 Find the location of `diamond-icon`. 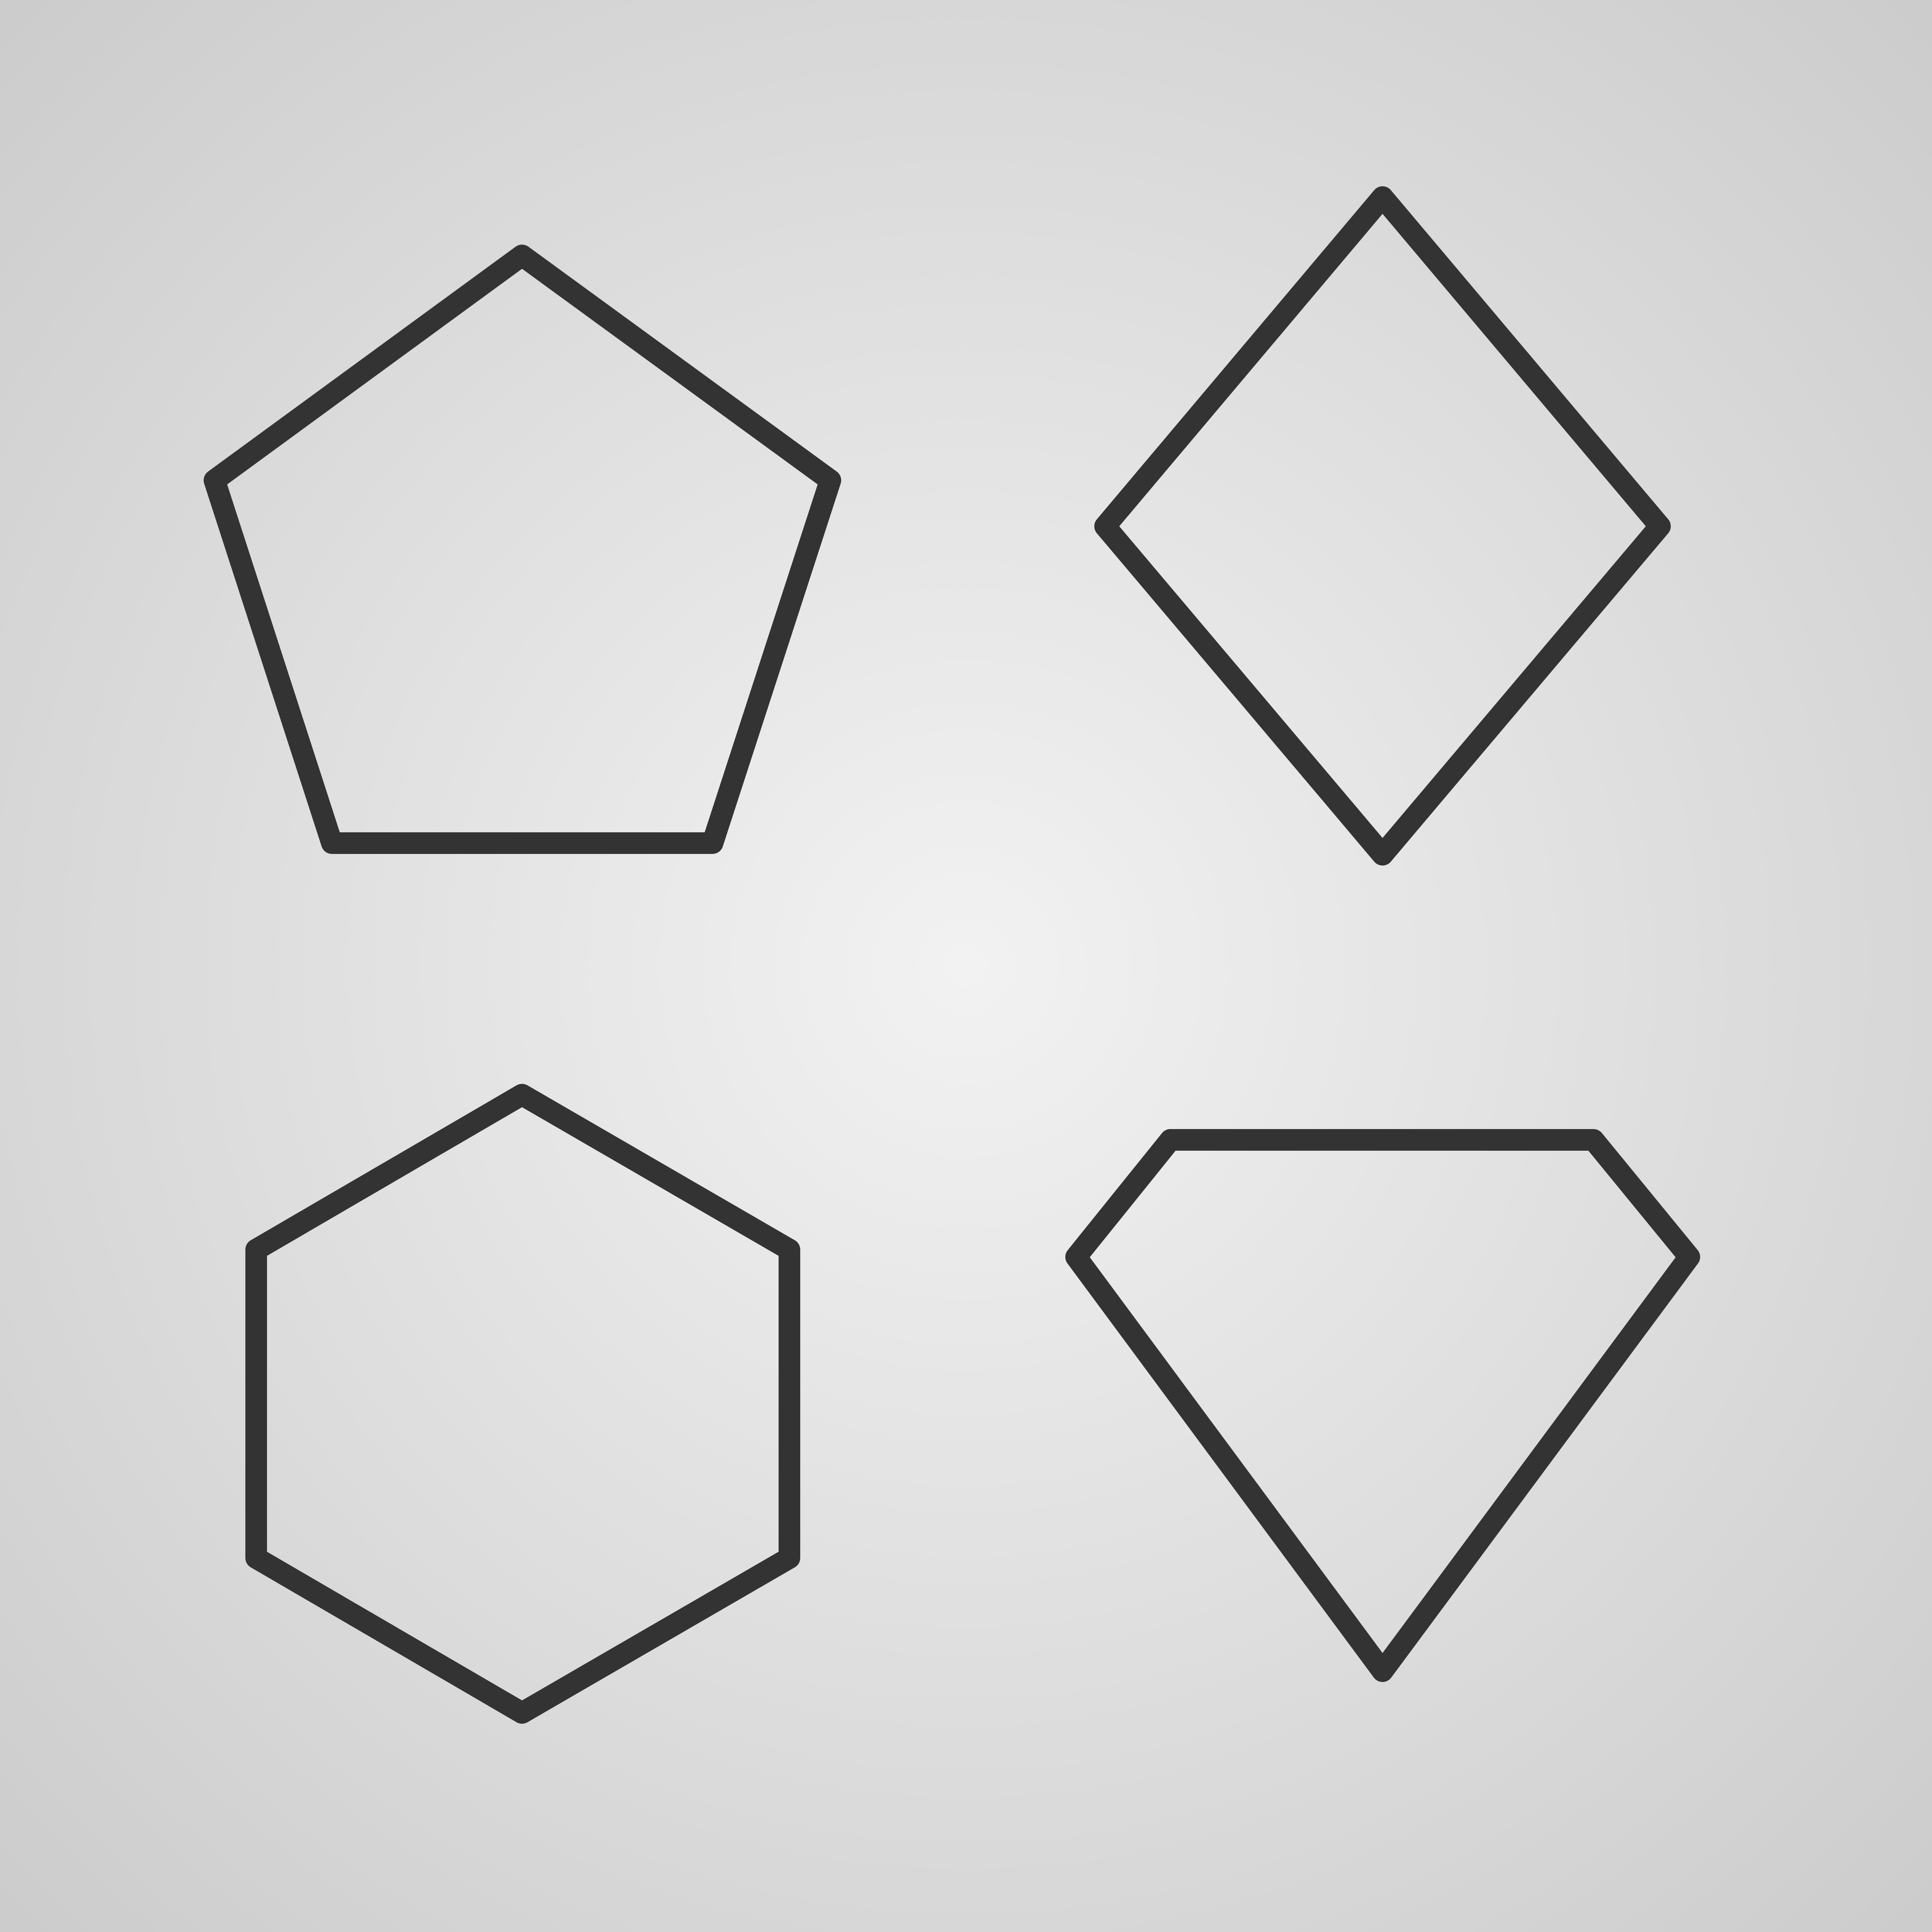

diamond-icon is located at coordinates (1383, 526).